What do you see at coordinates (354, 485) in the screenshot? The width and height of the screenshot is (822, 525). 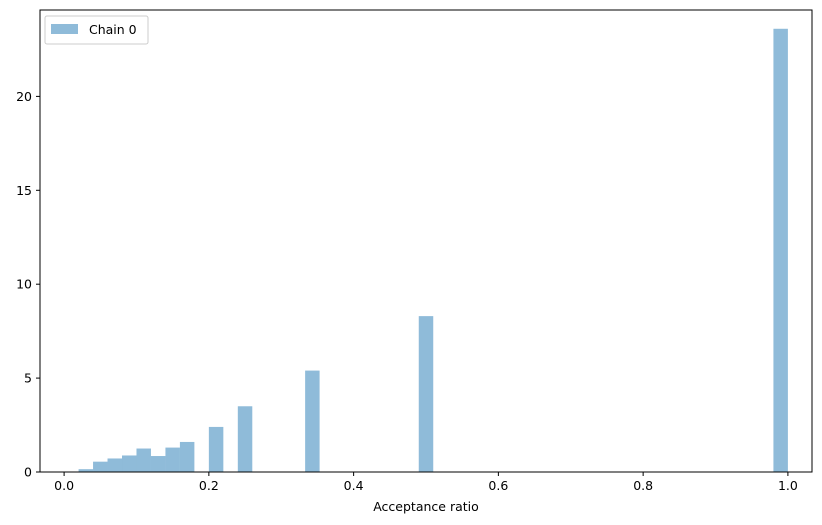 I see `x-tick-label: 0.4` at bounding box center [354, 485].